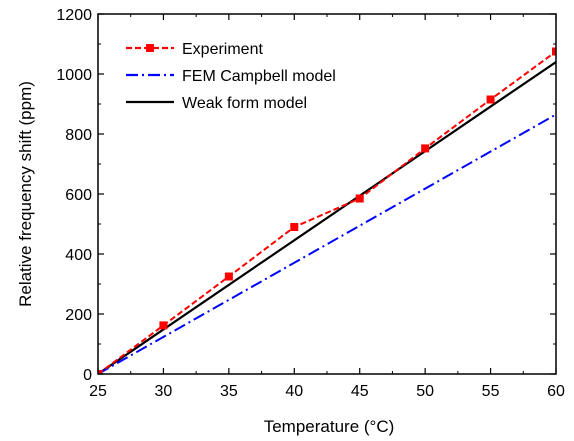 This screenshot has height=441, width=574. What do you see at coordinates (74, 75) in the screenshot?
I see `y-tick-label-6: 1000` at bounding box center [74, 75].